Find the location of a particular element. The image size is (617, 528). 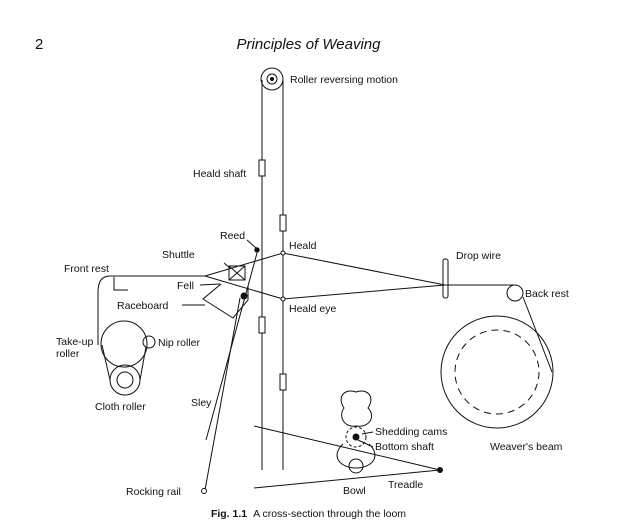

label-take-up-roller-line1: Take-up is located at coordinates (75, 342).